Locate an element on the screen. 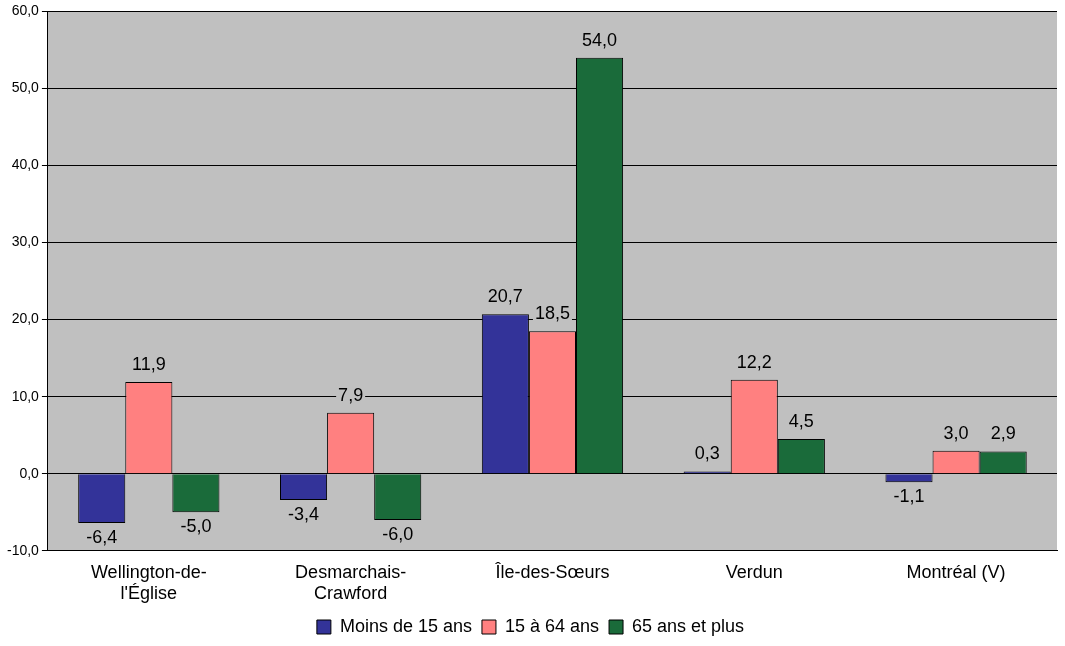 The height and width of the screenshot is (646, 1065). x-tick-label: Verdun is located at coordinates (754, 571).